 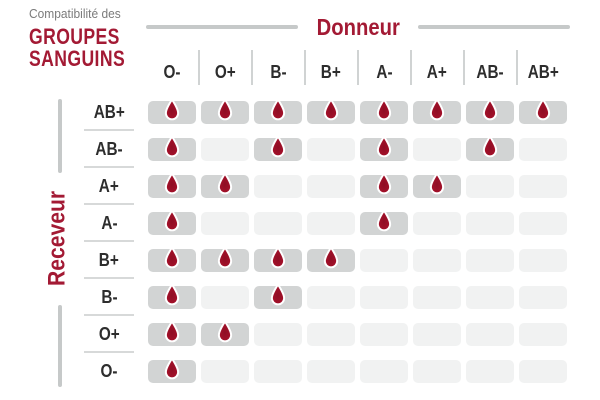 I want to click on donor-header-line-right, so click(x=494, y=27).